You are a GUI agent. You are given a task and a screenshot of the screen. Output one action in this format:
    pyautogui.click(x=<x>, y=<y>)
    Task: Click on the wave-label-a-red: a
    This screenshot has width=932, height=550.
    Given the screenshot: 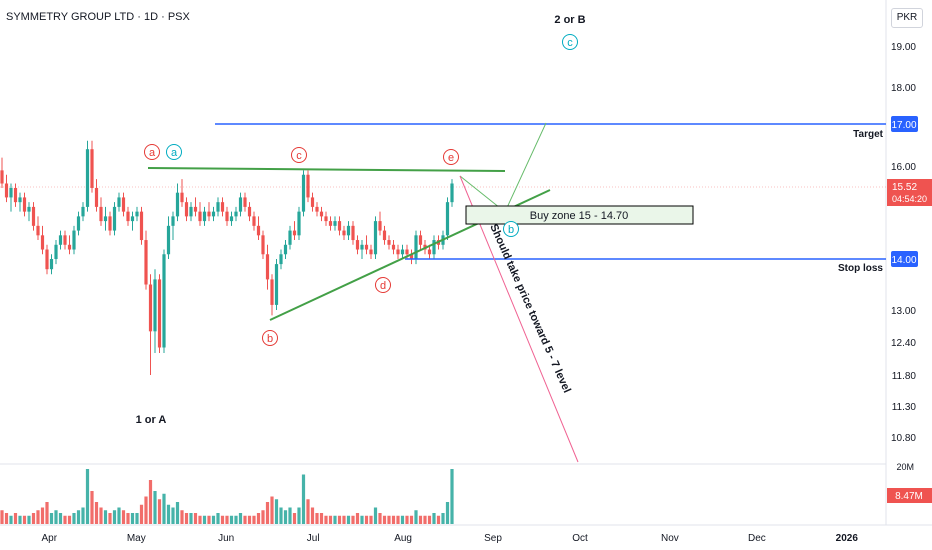 What is the action you would take?
    pyautogui.click(x=152, y=152)
    